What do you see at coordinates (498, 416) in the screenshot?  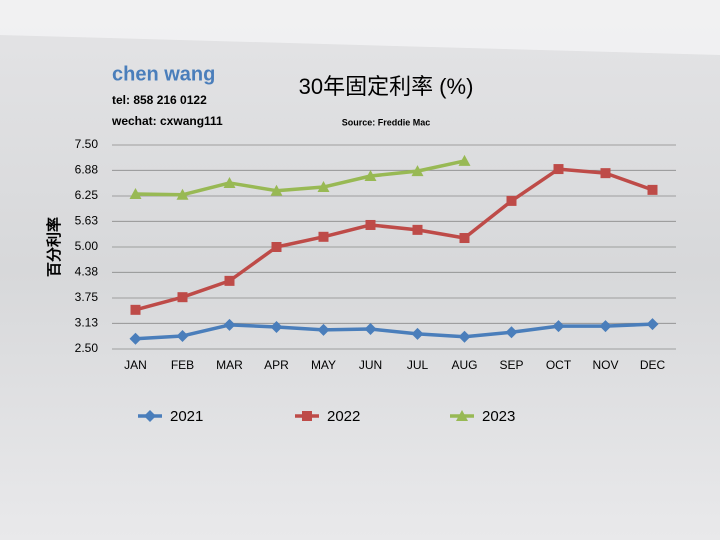 I see `legend-label: 2023` at bounding box center [498, 416].